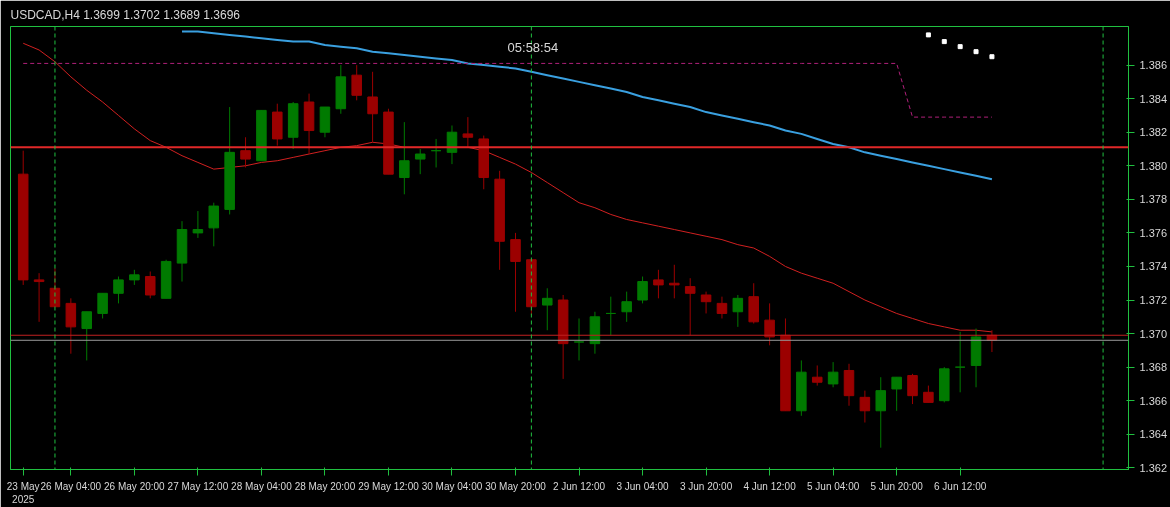 Image resolution: width=1170 pixels, height=507 pixels. Describe the element at coordinates (325, 486) in the screenshot. I see `x-tick-label: 28 May 20:00` at that location.